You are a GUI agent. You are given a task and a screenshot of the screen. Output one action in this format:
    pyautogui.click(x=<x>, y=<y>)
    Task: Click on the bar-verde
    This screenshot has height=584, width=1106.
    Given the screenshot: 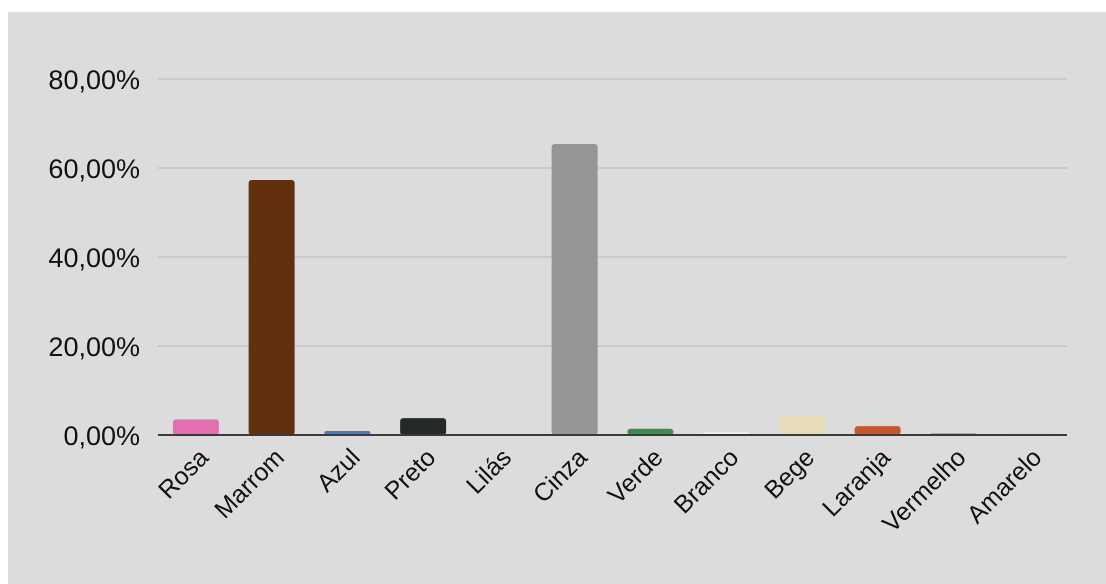 What is the action you would take?
    pyautogui.click(x=650, y=431)
    